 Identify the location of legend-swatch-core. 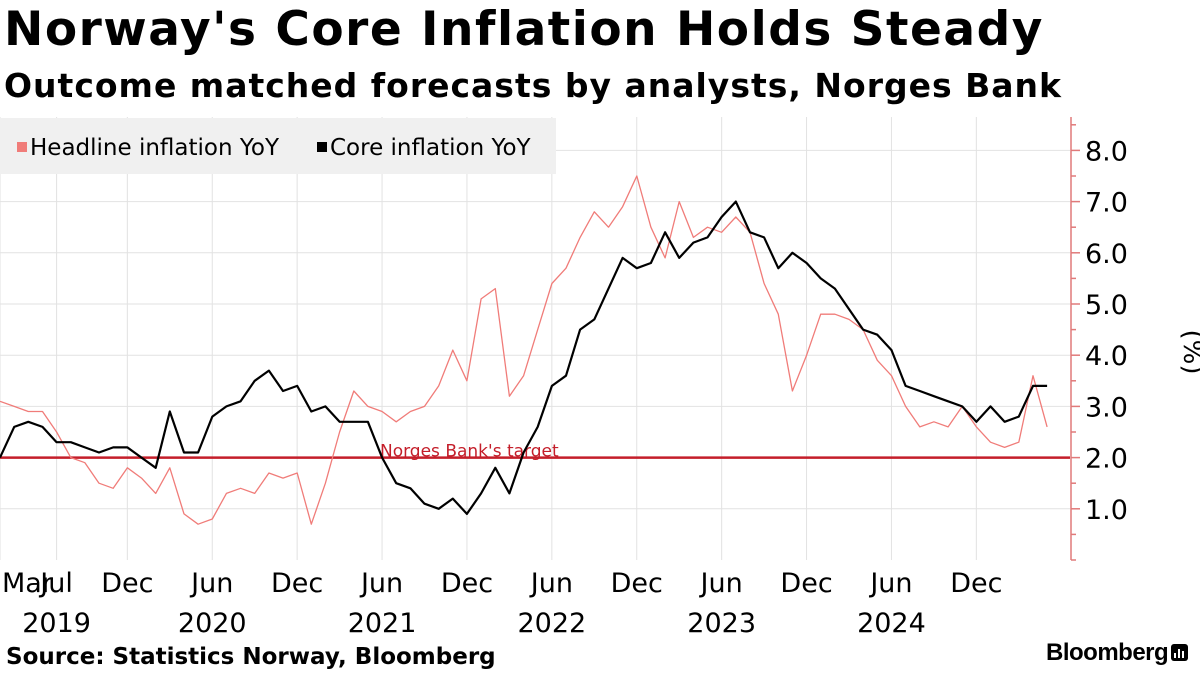
(322, 147).